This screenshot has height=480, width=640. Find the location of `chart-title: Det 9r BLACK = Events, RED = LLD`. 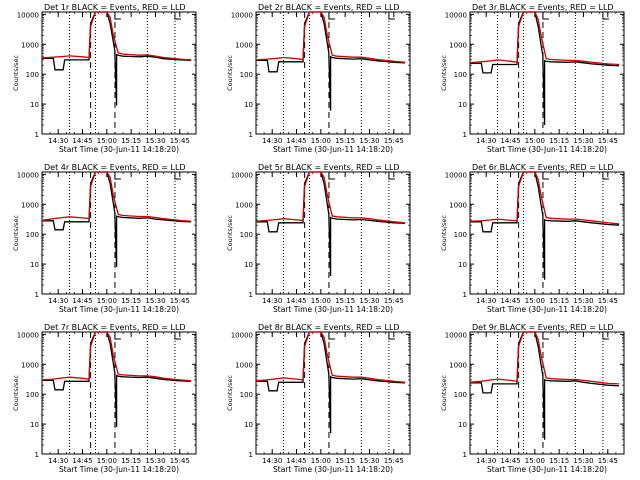

chart-title: Det 9r BLACK = Events, RED = LLD is located at coordinates (543, 327).